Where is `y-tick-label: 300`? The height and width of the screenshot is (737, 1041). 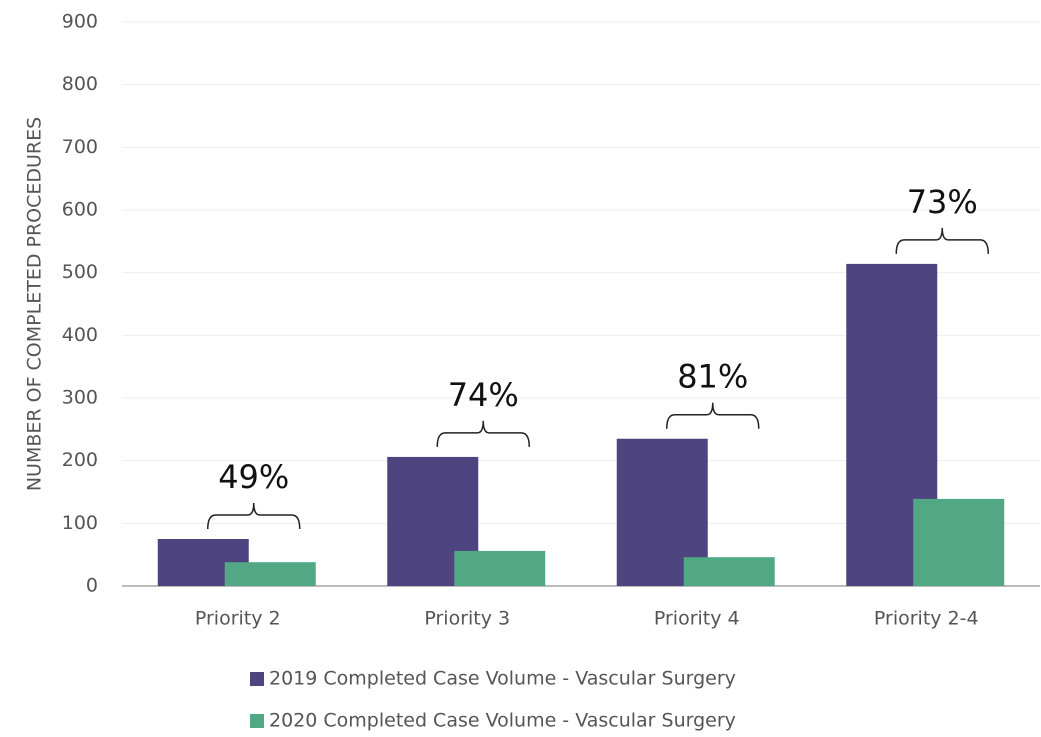
y-tick-label: 300 is located at coordinates (80, 398).